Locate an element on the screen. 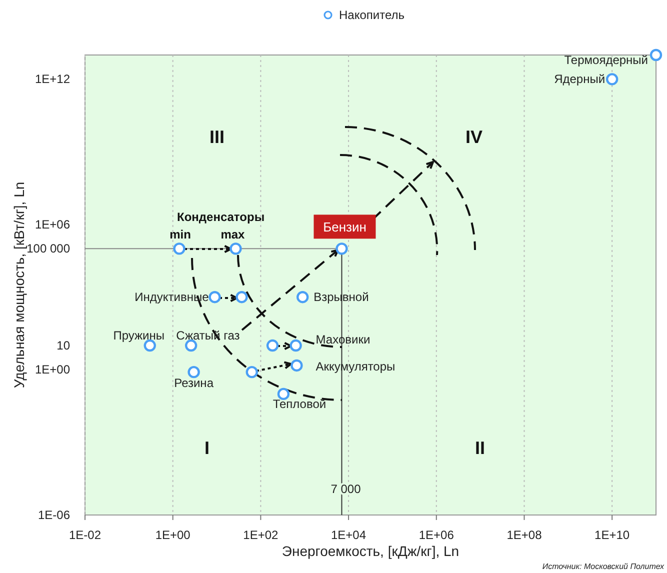 The height and width of the screenshot is (573, 667). annotation: Индуктивные is located at coordinates (172, 297).